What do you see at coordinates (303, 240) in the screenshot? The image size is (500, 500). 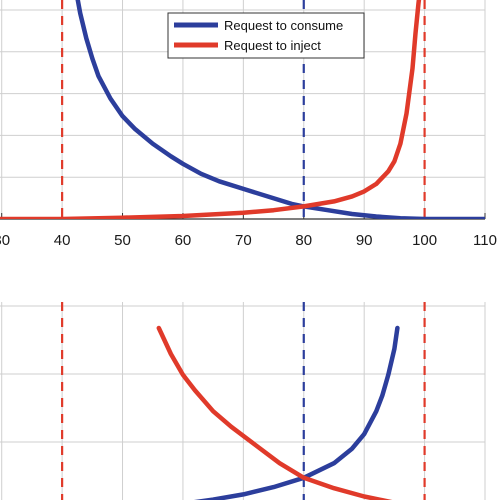 I see `x-tick-label: 80` at bounding box center [303, 240].